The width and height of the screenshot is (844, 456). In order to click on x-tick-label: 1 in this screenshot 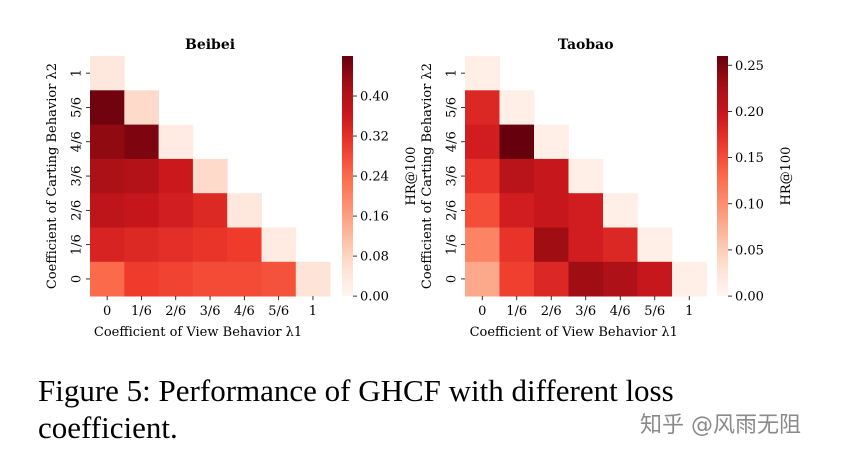, I will do `click(313, 311)`.